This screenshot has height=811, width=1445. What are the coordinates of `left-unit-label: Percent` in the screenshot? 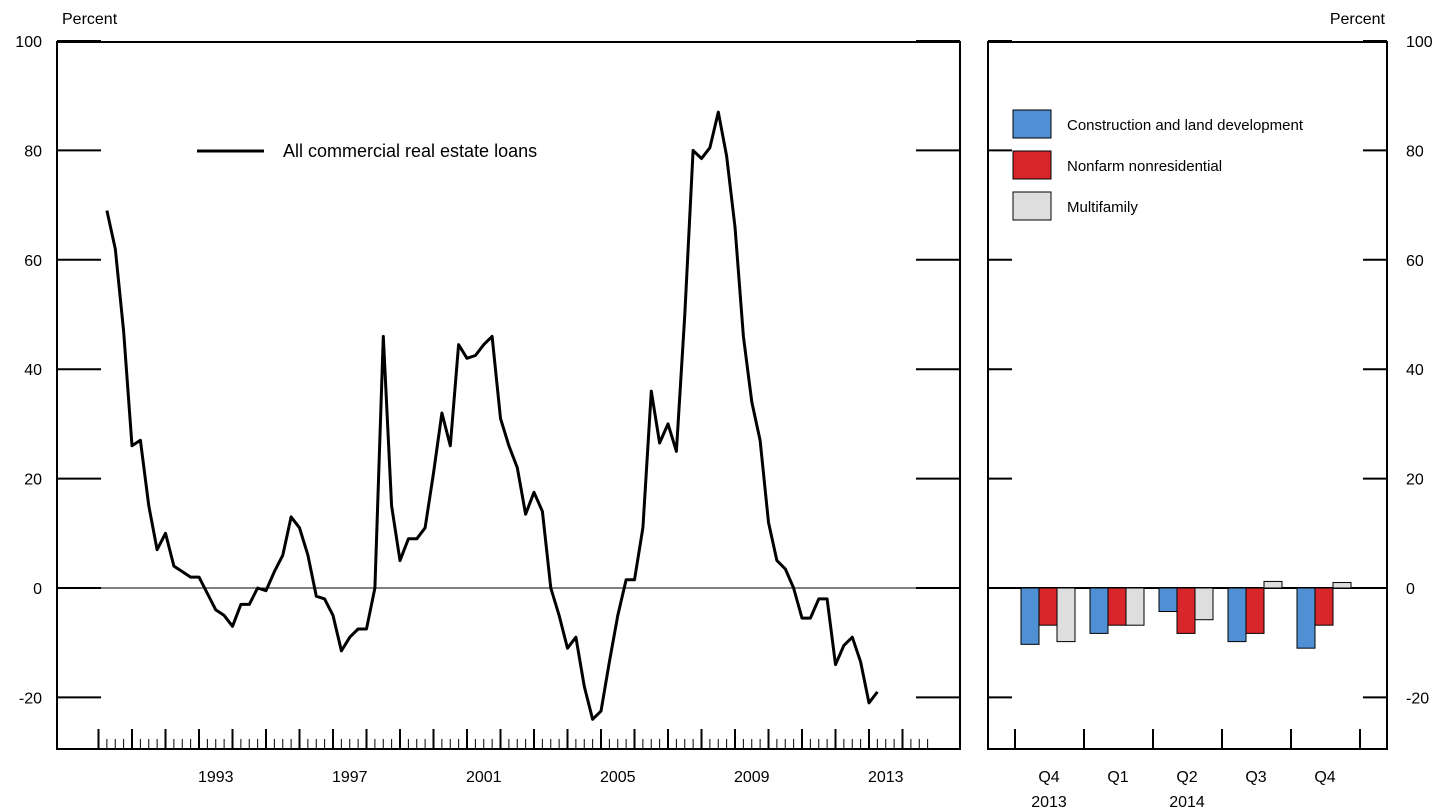 It's located at (90, 19).